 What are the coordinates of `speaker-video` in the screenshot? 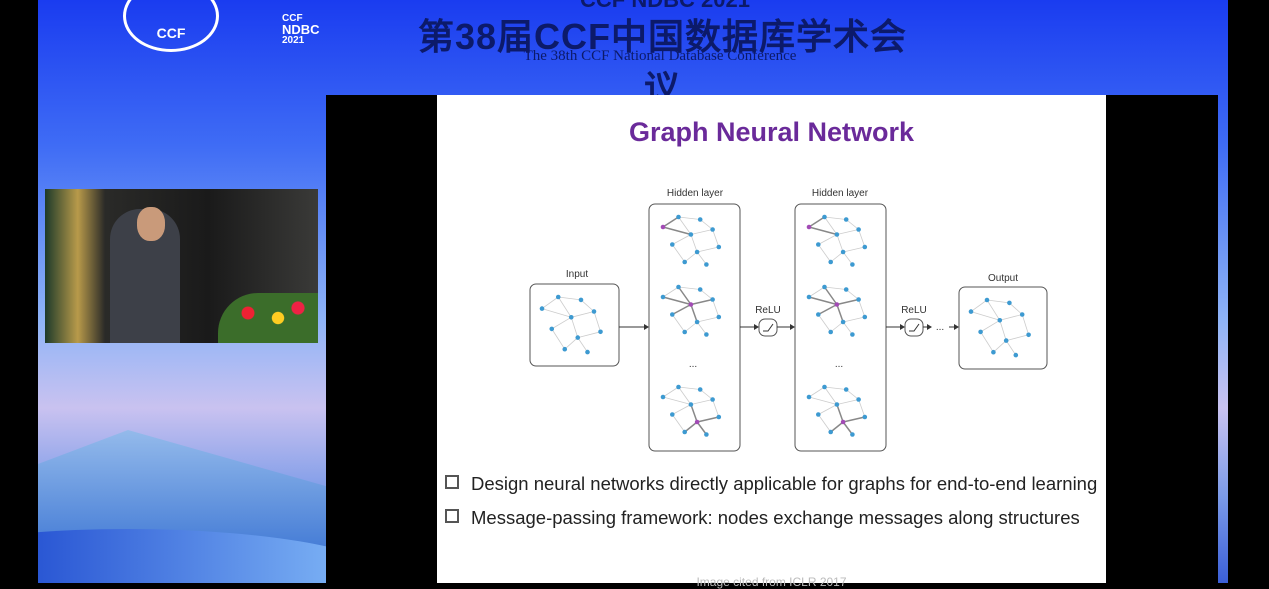 It's located at (181, 266).